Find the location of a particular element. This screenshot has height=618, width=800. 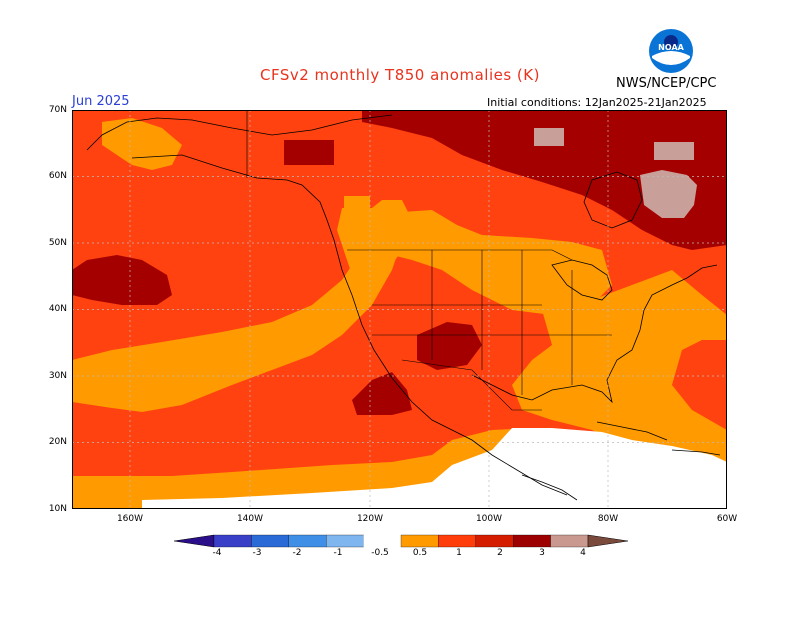

anomaly-region-orange-alaska is located at coordinates (142, 144).